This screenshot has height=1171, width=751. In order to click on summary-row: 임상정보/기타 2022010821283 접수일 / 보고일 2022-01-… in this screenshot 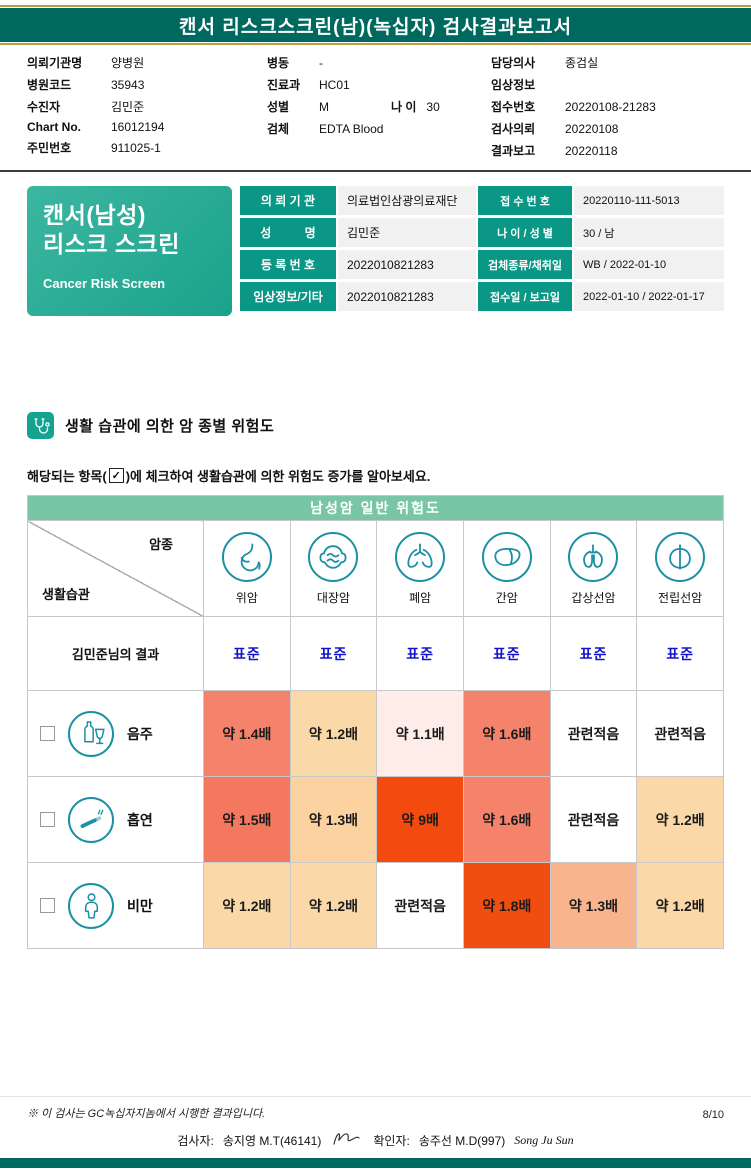, I will do `click(482, 296)`.